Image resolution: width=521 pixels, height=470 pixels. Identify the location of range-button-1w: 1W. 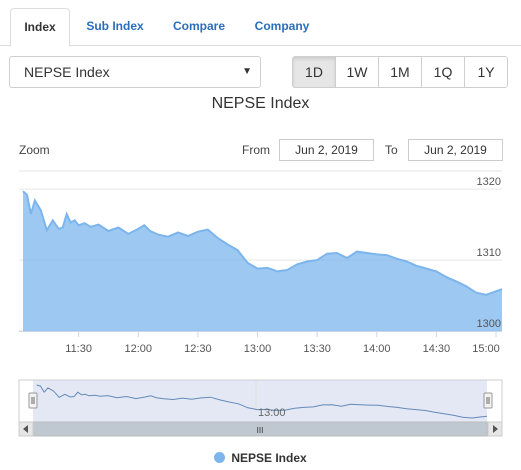
(357, 72).